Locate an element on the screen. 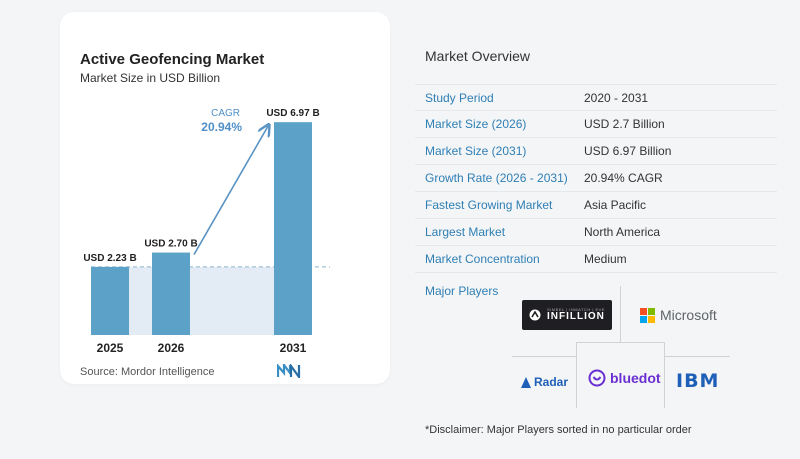  microsoft-logo: Microsoft is located at coordinates (678, 315).